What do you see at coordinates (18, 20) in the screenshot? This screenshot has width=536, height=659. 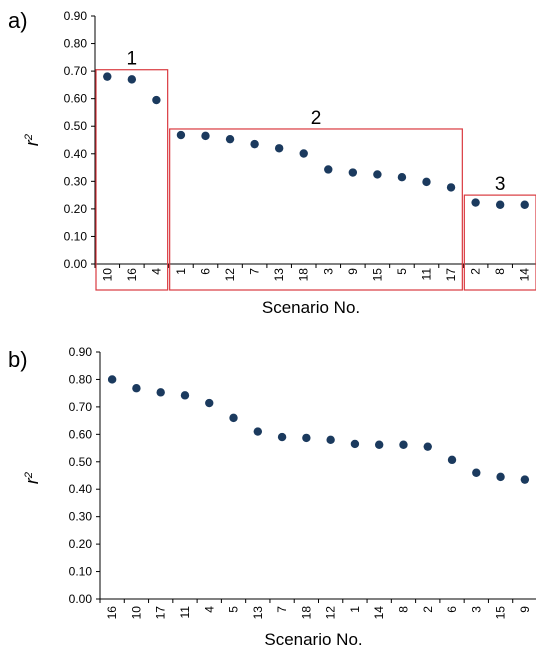 I see `panel-label: a)` at bounding box center [18, 20].